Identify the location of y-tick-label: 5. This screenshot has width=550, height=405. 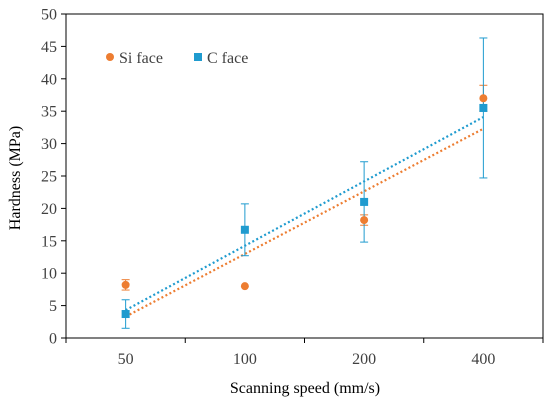
(53, 306).